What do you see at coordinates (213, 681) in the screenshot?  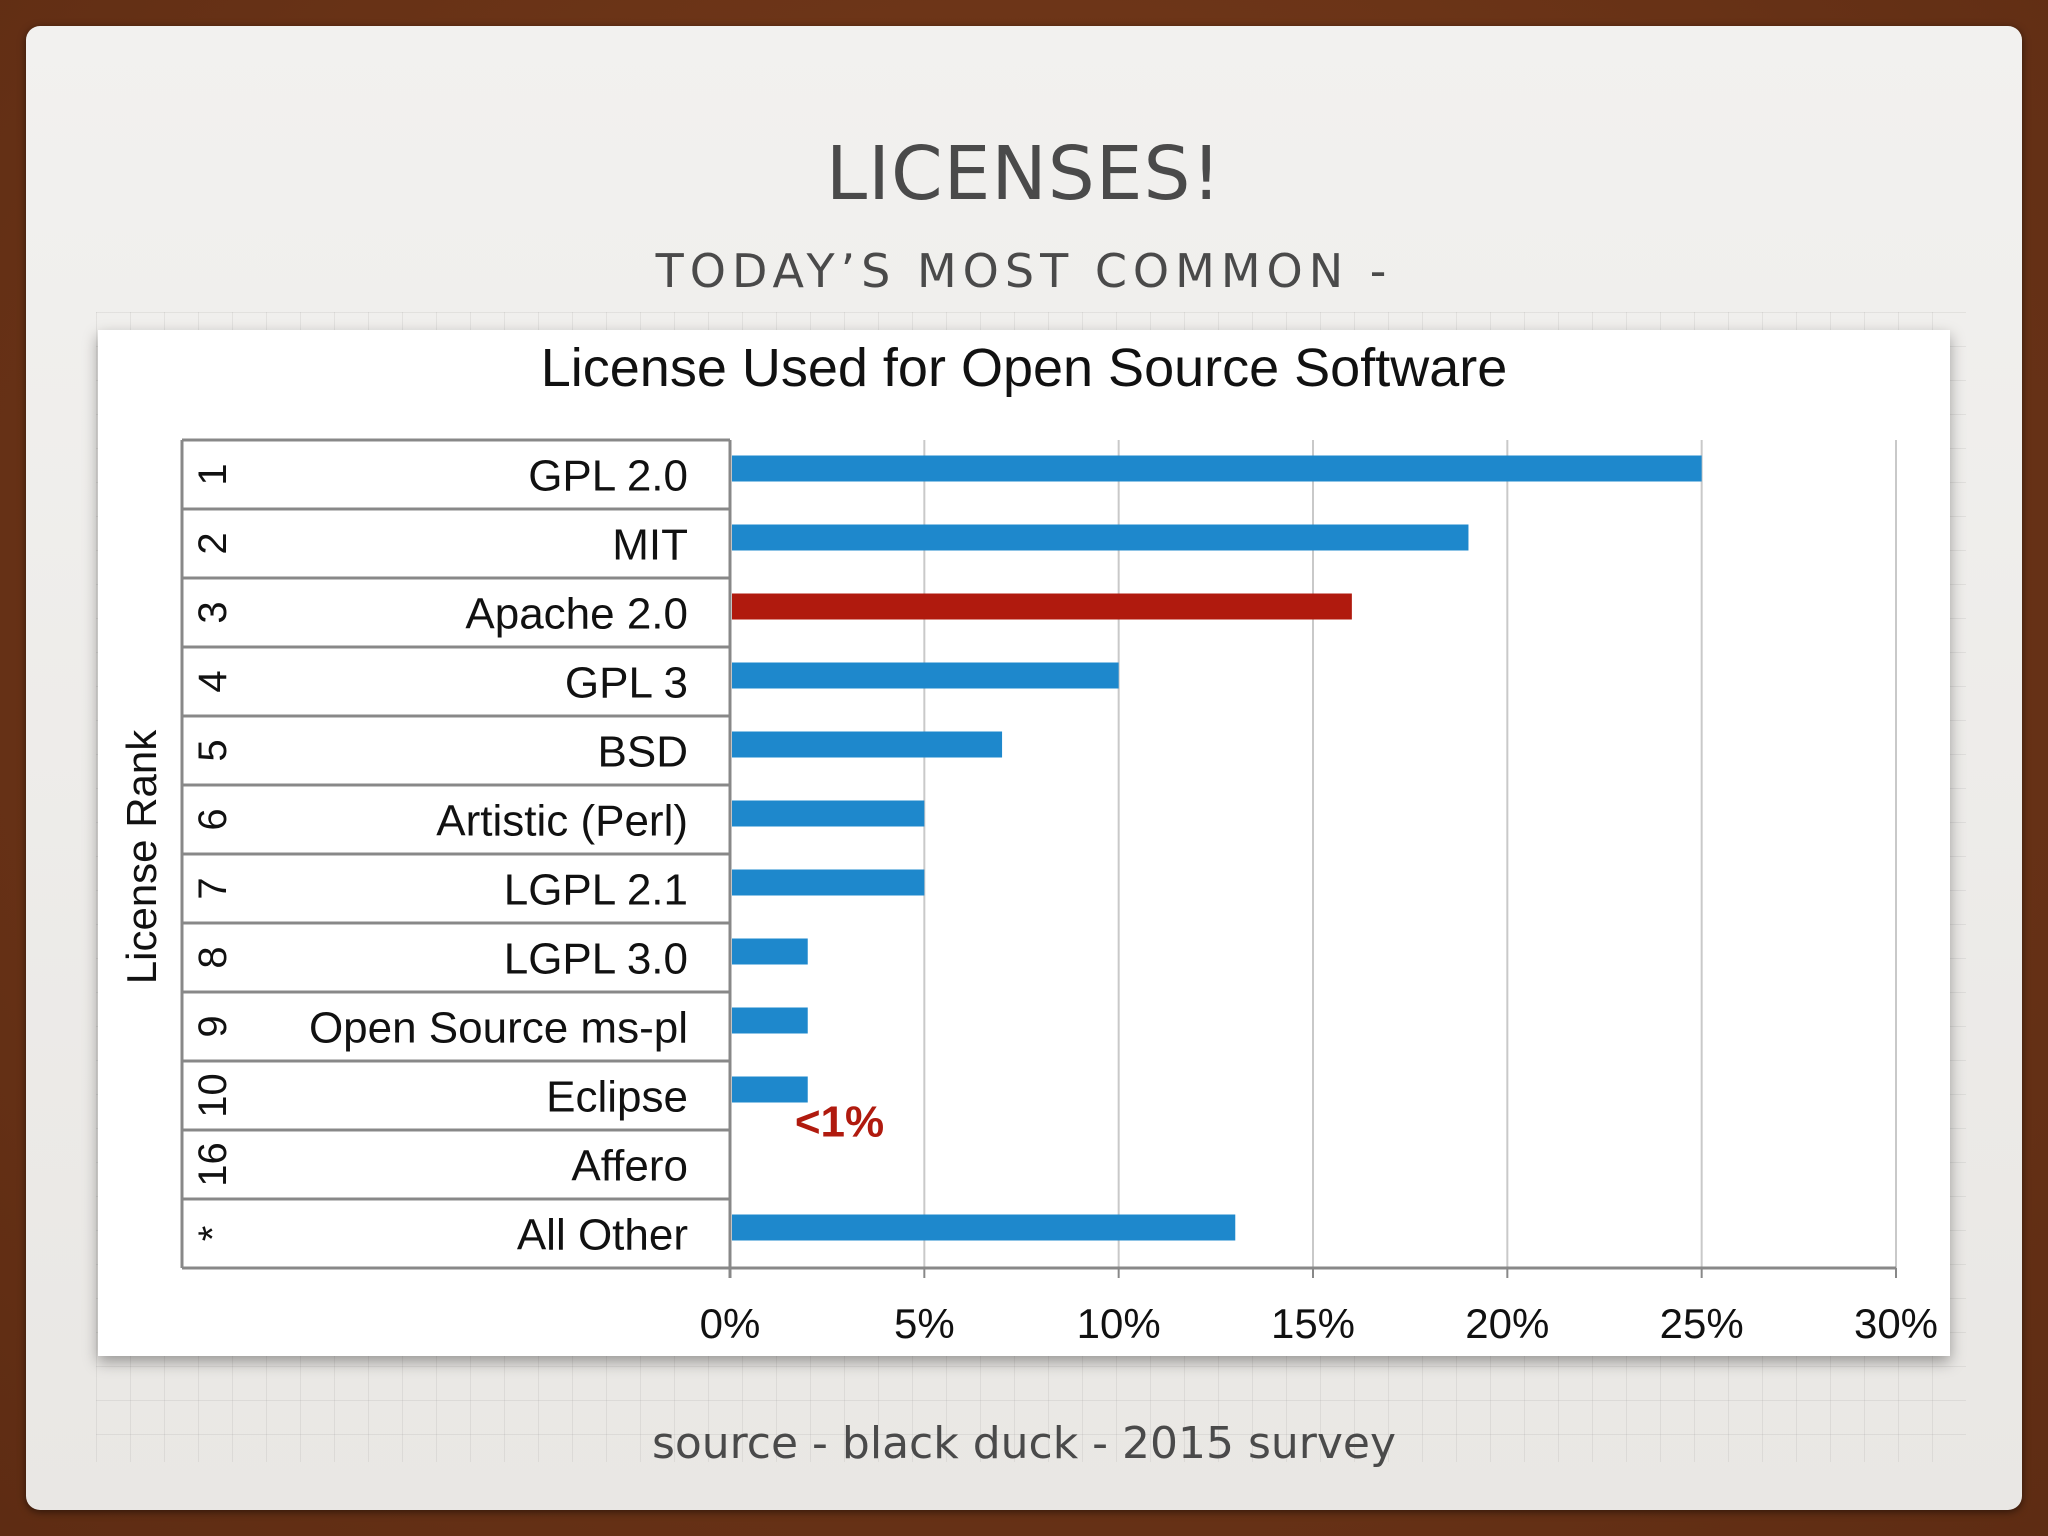 I see `rank-label: 4` at bounding box center [213, 681].